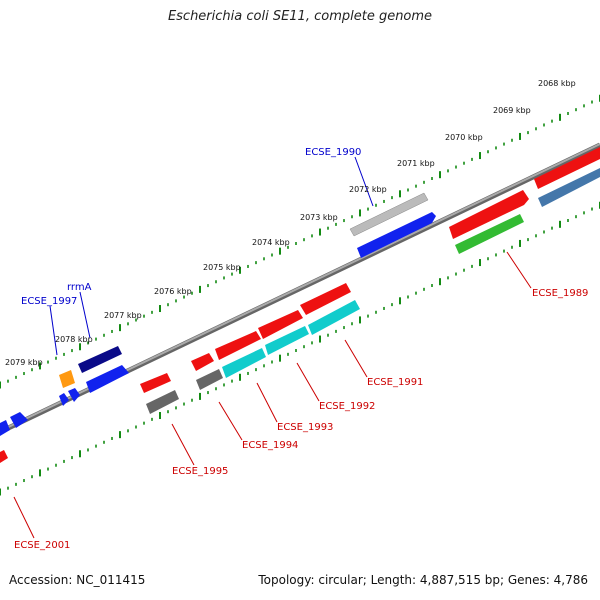  I want to click on gene-green, so click(489, 234).